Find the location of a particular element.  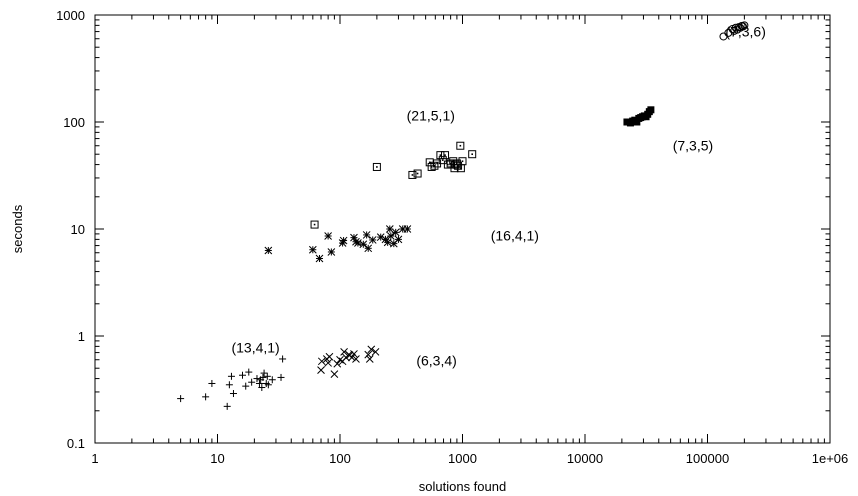

series-label: (6,3,4) is located at coordinates (436, 361).